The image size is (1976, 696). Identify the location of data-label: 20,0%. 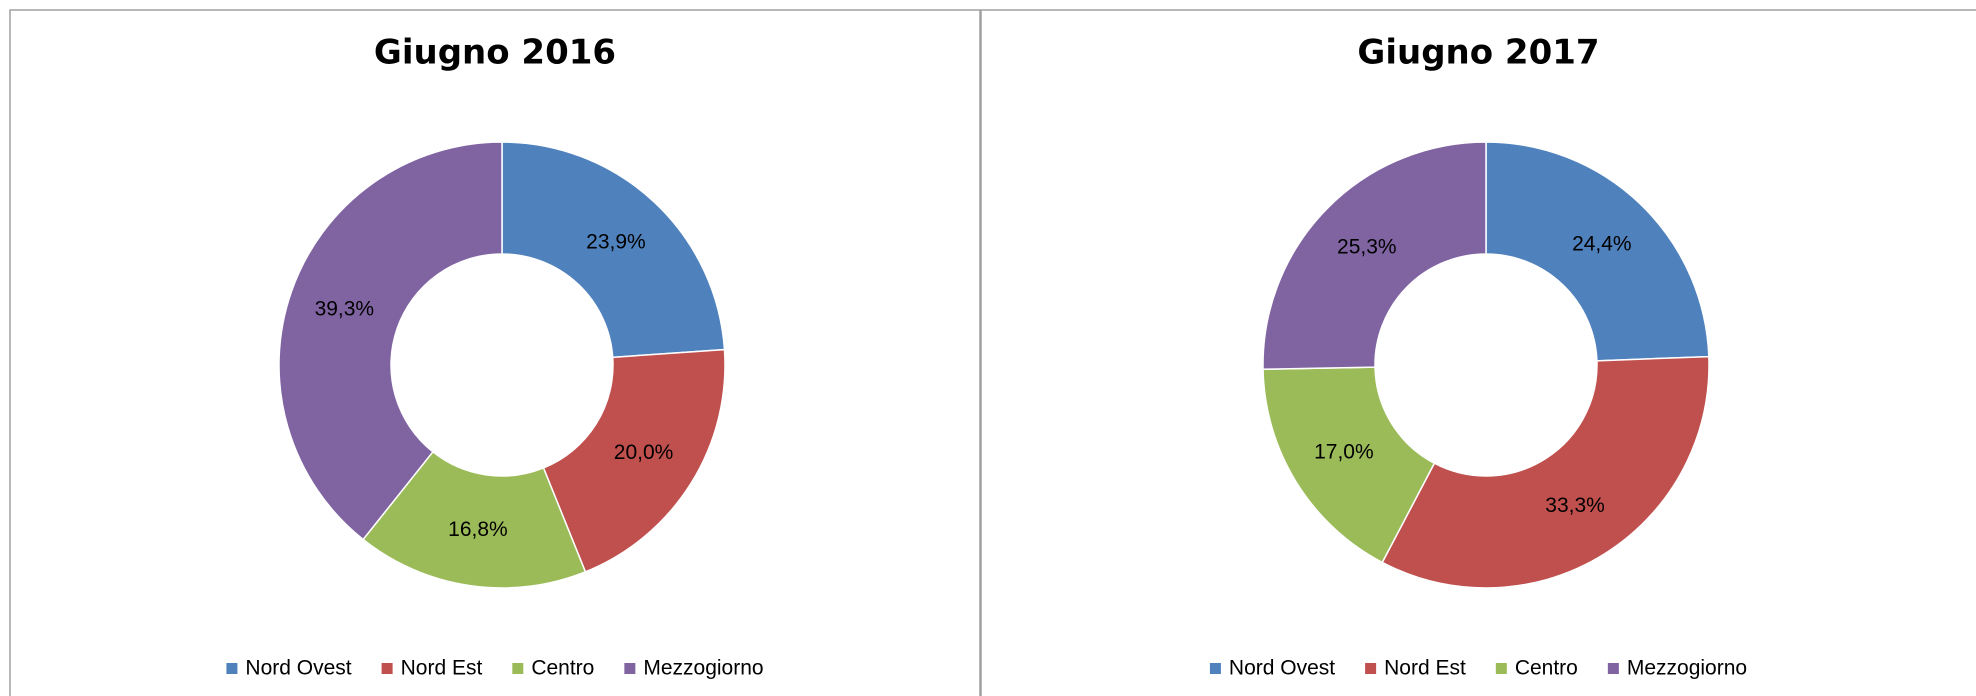
(644, 452).